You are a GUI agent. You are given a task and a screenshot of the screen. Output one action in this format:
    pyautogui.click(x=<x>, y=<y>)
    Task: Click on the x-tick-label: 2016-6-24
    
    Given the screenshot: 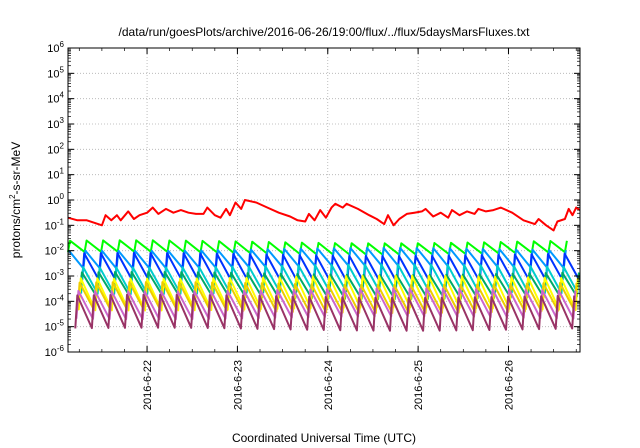 What is the action you would take?
    pyautogui.click(x=329, y=385)
    